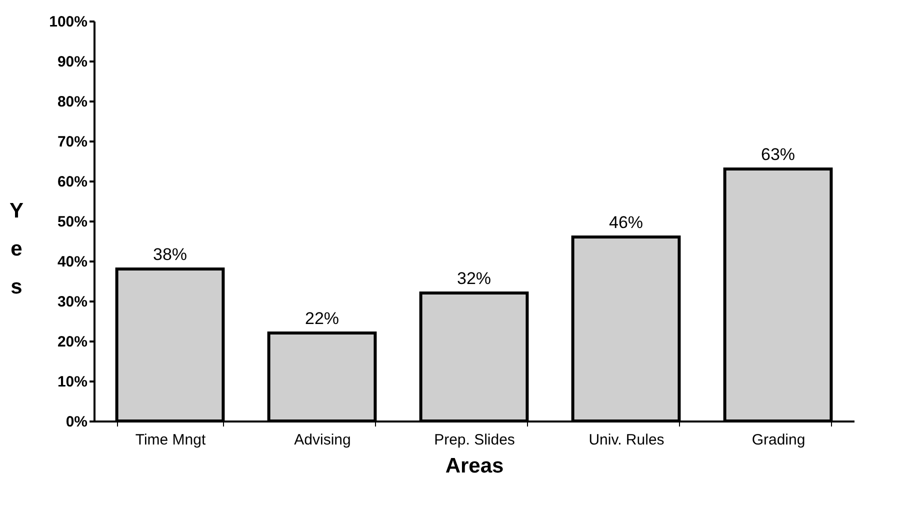  What do you see at coordinates (72, 382) in the screenshot?
I see `y-tick-label: 10%` at bounding box center [72, 382].